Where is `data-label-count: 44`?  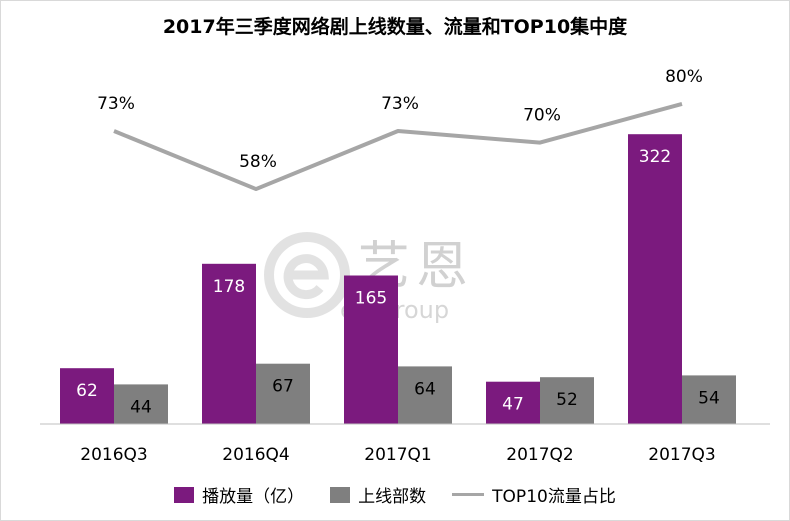
data-label-count: 44 is located at coordinates (141, 407).